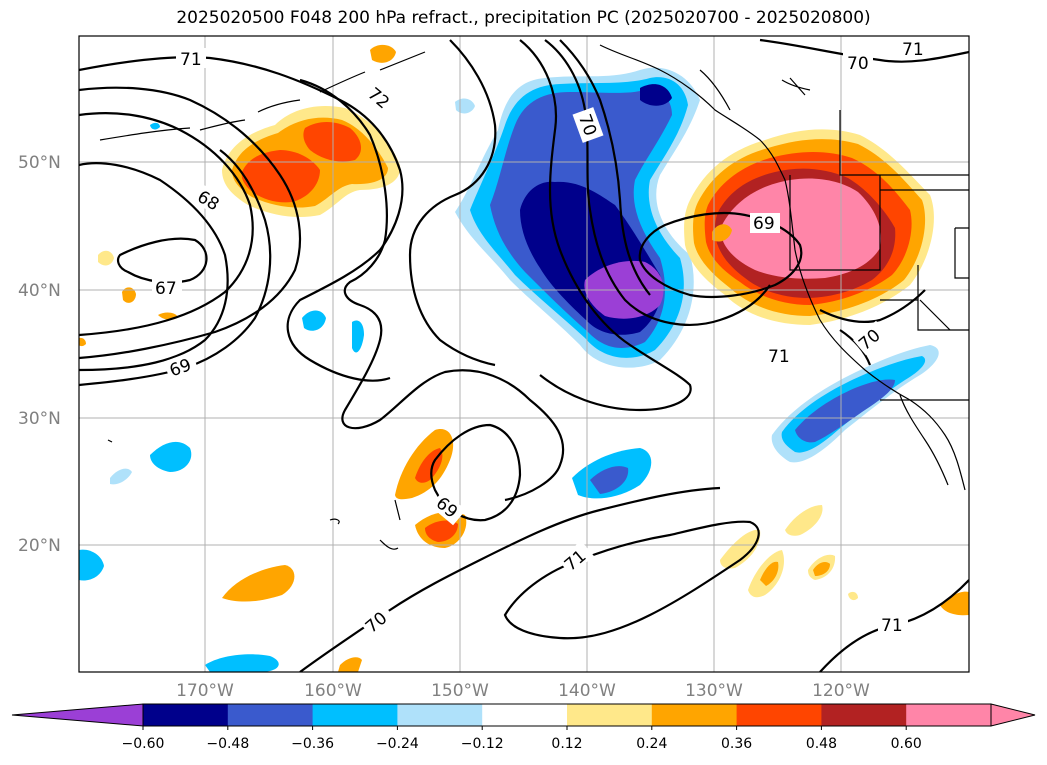  Describe the element at coordinates (841, 691) in the screenshot. I see `lon-label-120w: 120°W` at that location.